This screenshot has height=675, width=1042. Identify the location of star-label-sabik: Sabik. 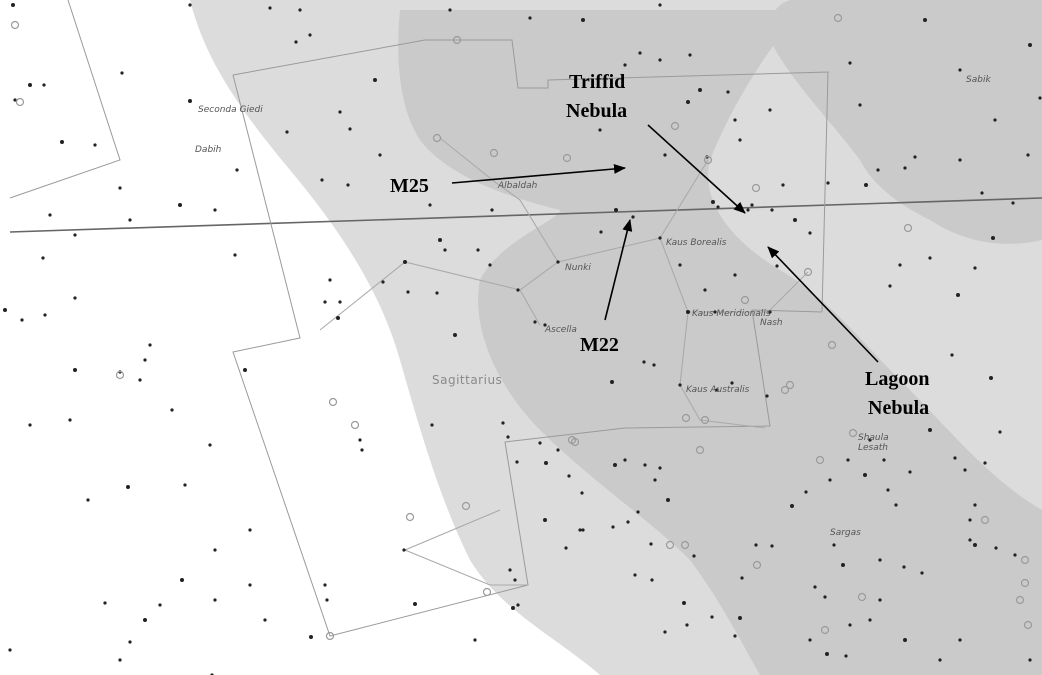
(978, 80).